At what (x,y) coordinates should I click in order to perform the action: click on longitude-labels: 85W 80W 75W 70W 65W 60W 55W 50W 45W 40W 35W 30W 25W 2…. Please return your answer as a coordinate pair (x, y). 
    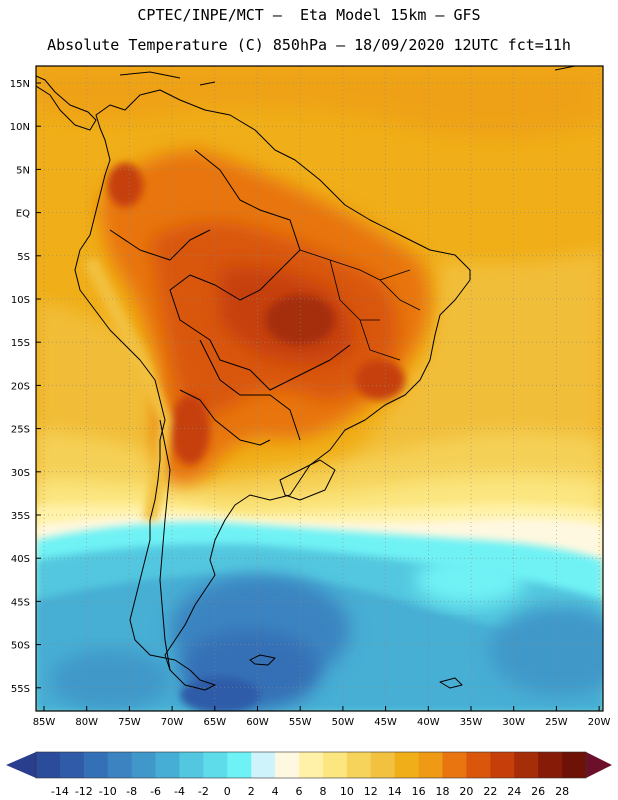
    Looking at the image, I should click on (322, 717).